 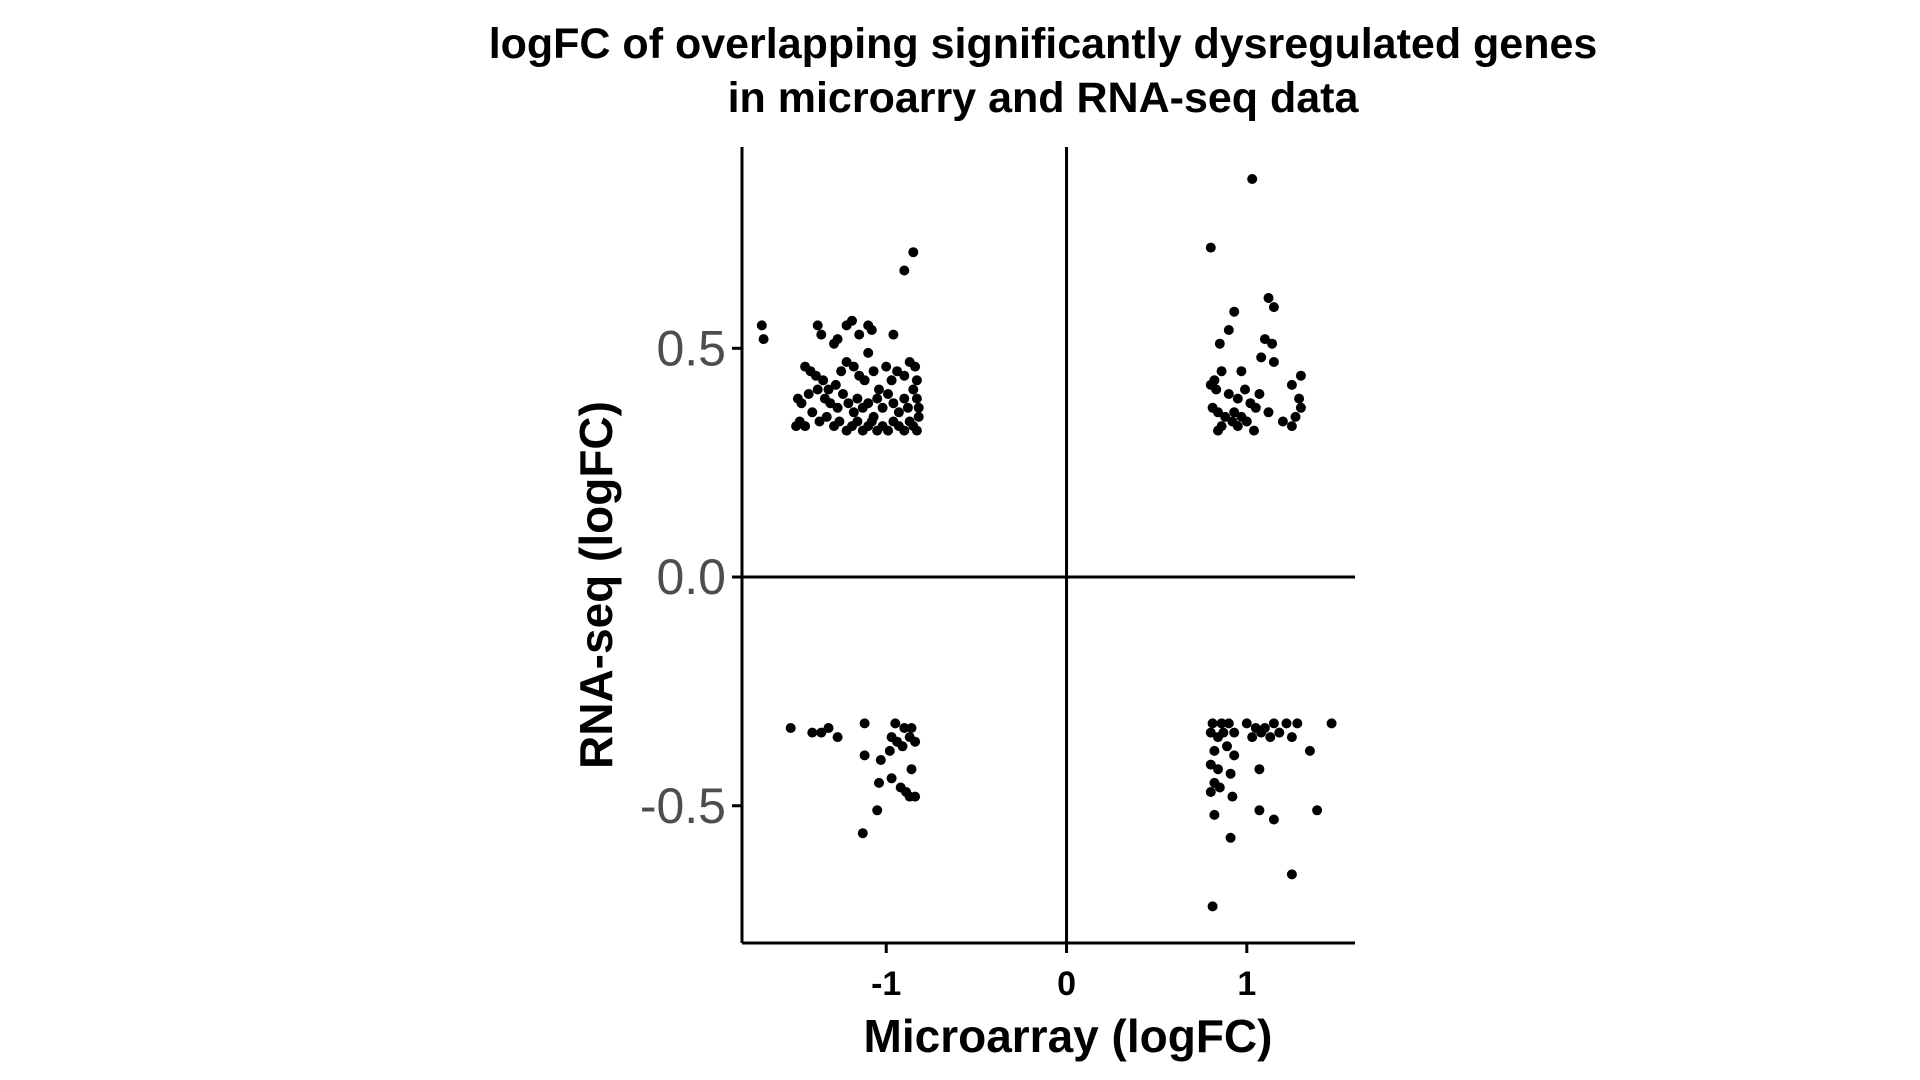 I want to click on y-tick-label: 0.5, so click(x=691, y=348).